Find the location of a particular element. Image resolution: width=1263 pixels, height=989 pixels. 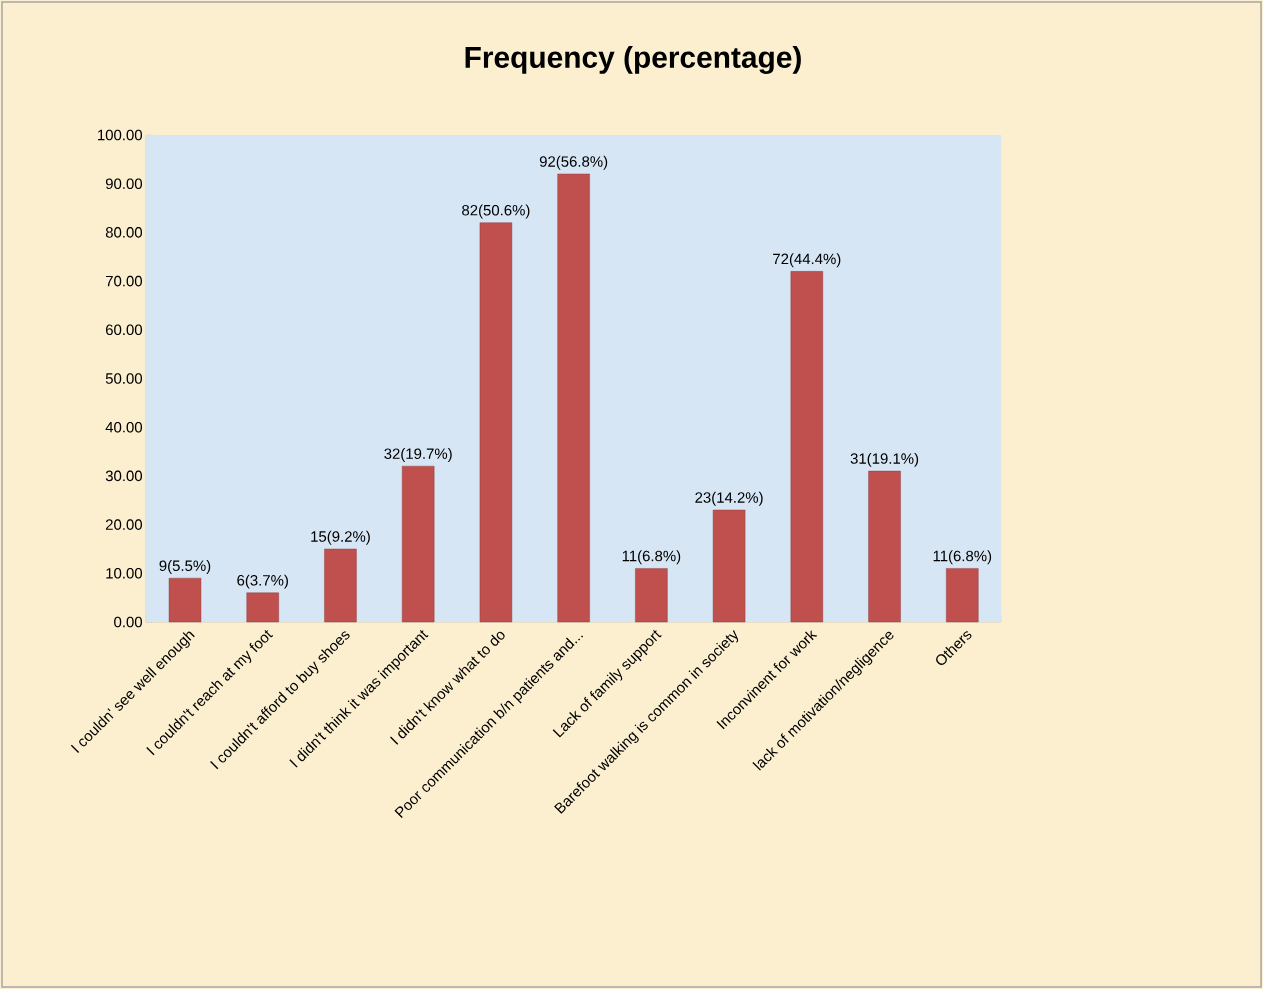

y-tick-label: 100.00 is located at coordinates (120, 135).